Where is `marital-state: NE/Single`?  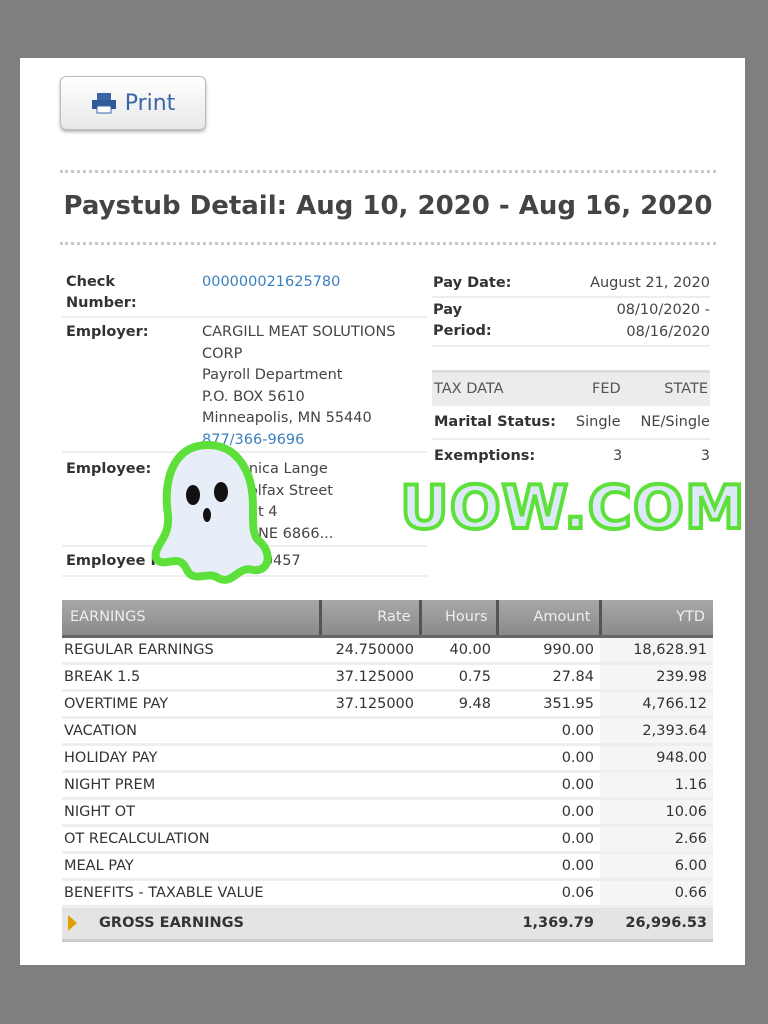
marital-state: NE/Single is located at coordinates (675, 422).